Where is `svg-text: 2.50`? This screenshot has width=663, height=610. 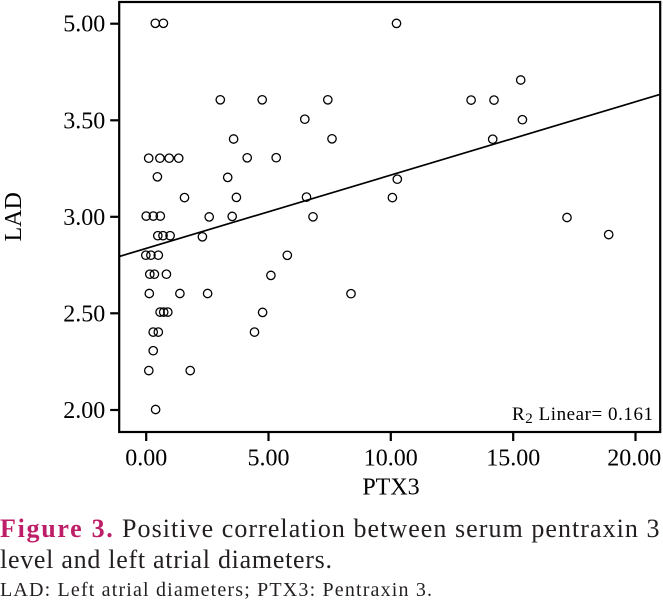
svg-text: 2.50 is located at coordinates (84, 314).